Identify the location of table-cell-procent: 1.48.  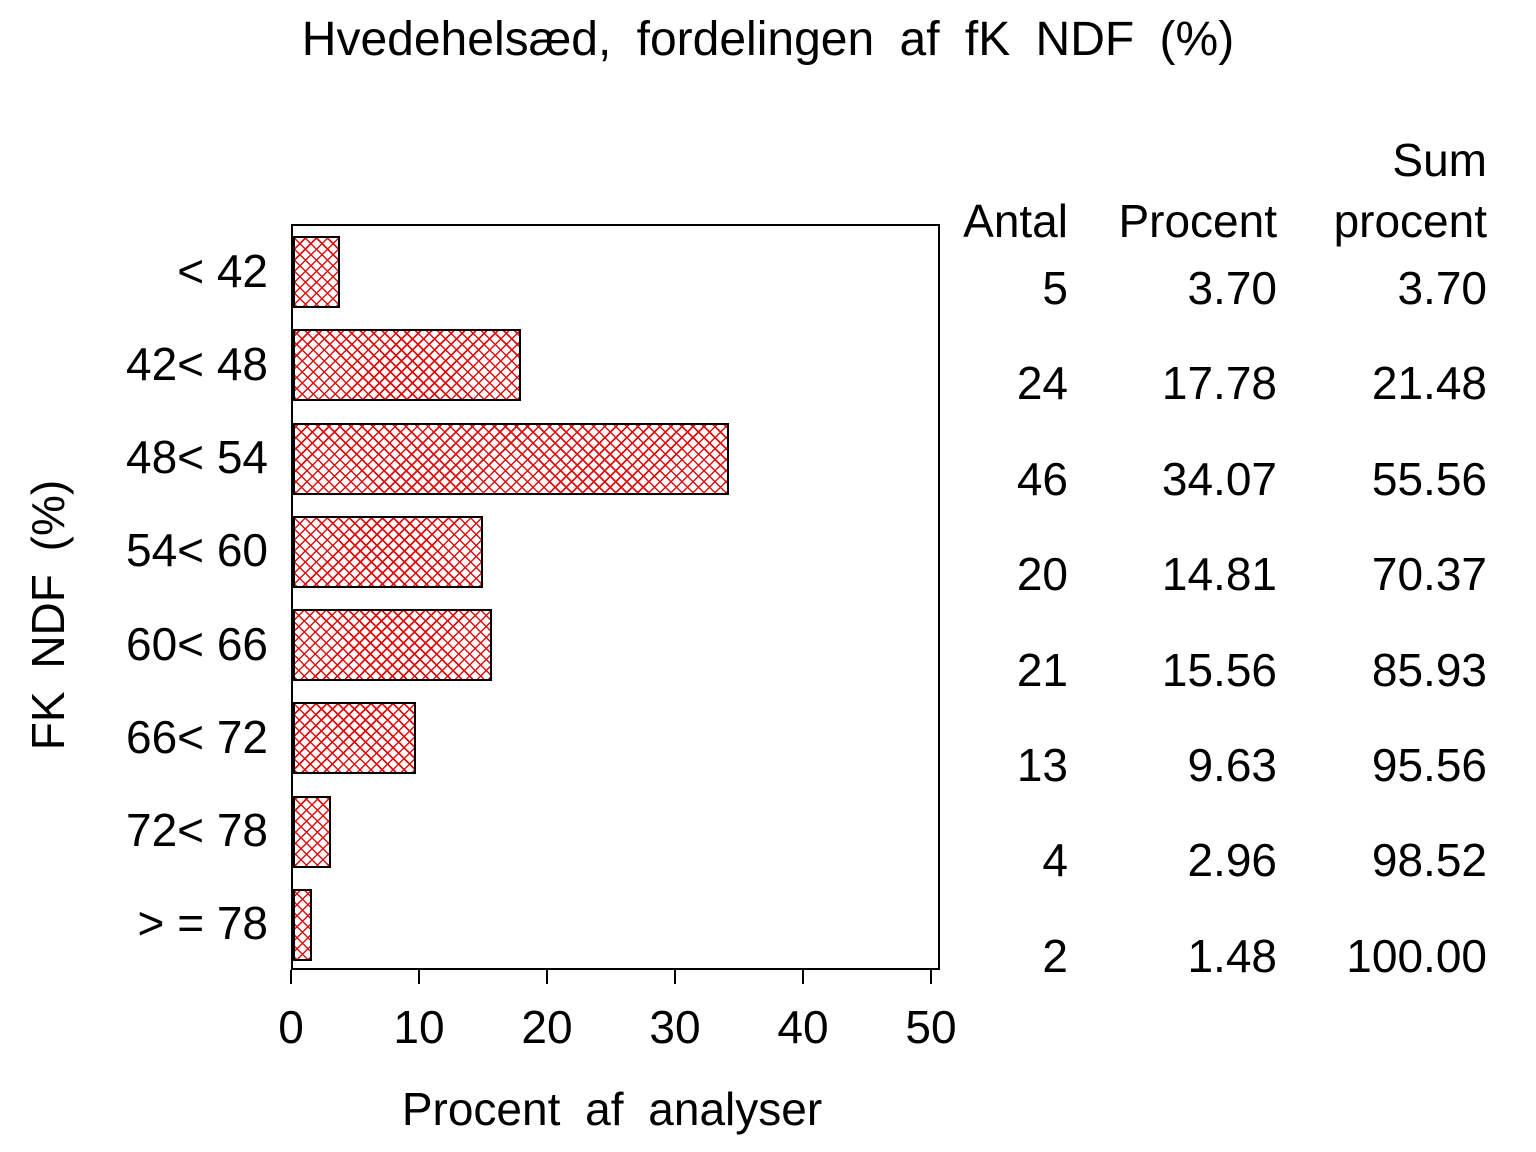
(1232, 956).